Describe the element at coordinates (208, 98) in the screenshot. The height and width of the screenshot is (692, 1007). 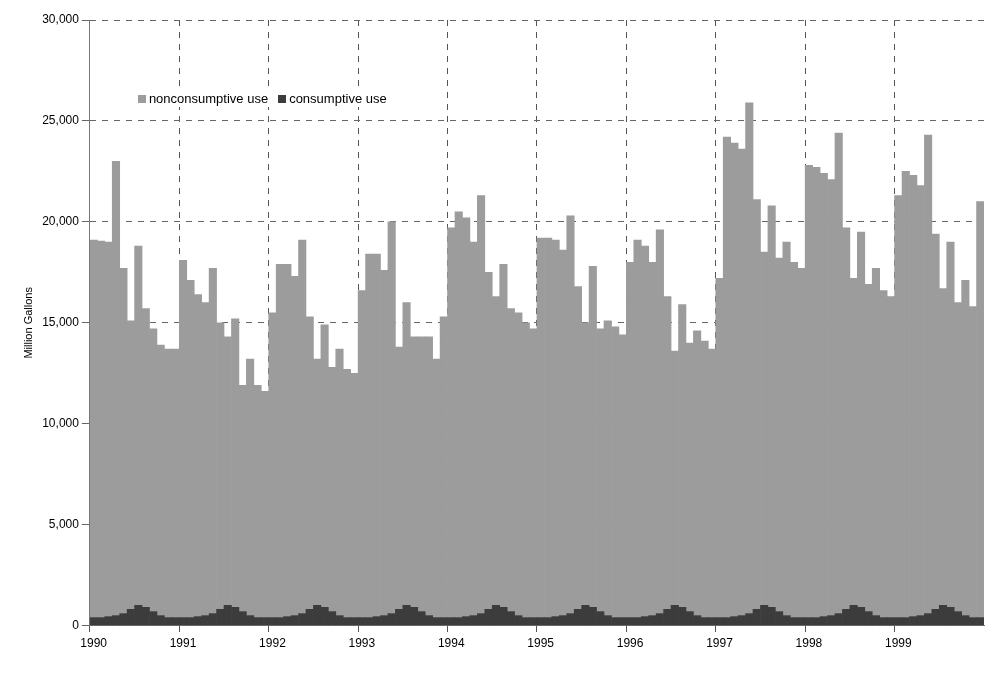
I see `legend-label: nonconsumptive use` at that location.